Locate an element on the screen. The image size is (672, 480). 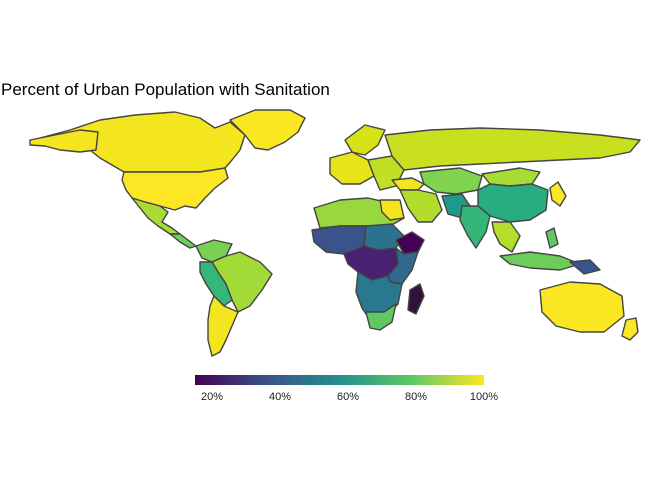
region-argentina-chile is located at coordinates (223, 326).